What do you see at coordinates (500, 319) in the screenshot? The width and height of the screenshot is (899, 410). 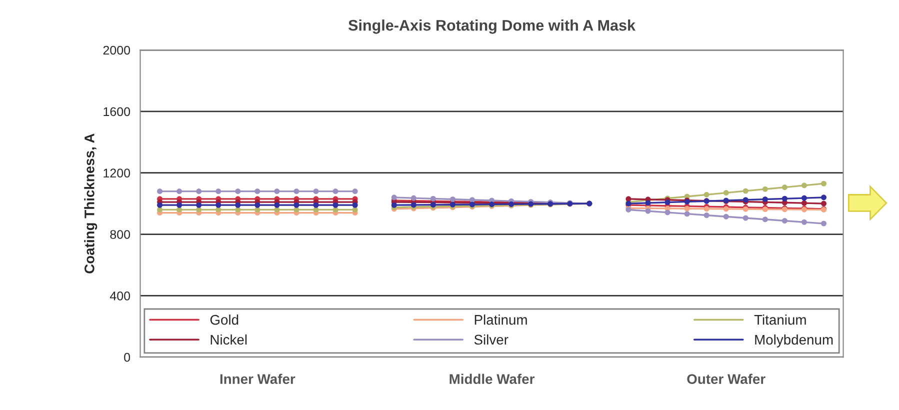 I see `legend-label: Platinum` at bounding box center [500, 319].